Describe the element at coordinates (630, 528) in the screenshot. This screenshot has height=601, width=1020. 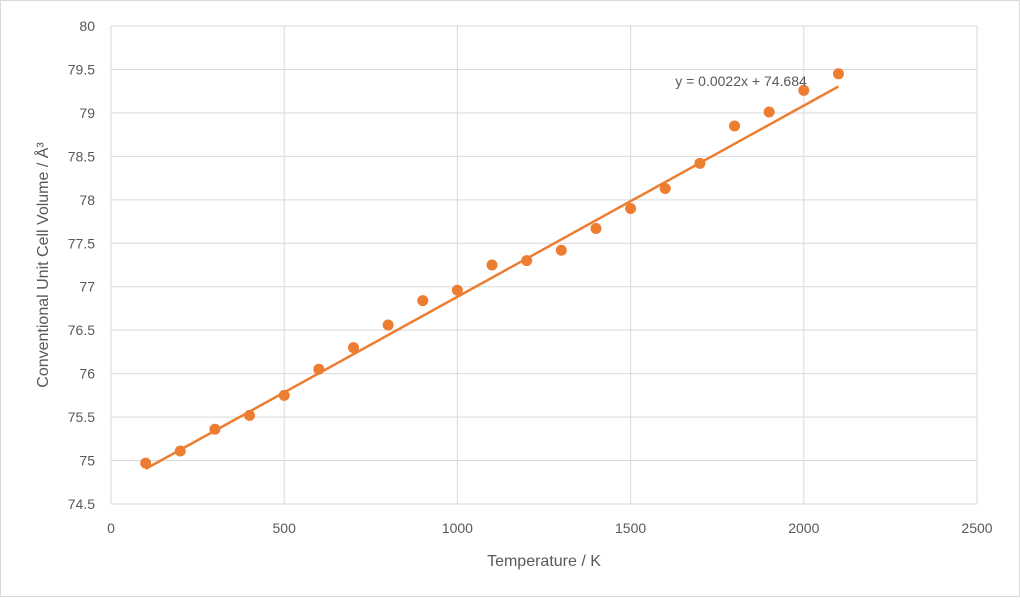
I see `x-tick-label: 1500` at that location.